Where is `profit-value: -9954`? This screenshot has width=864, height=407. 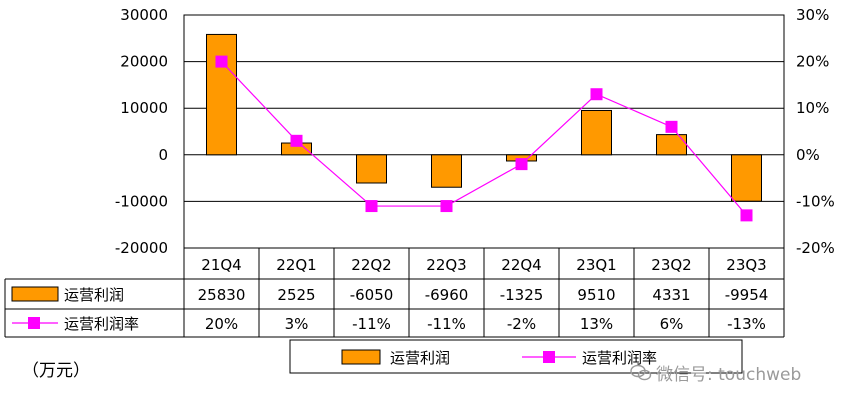 profit-value: -9954 is located at coordinates (747, 295).